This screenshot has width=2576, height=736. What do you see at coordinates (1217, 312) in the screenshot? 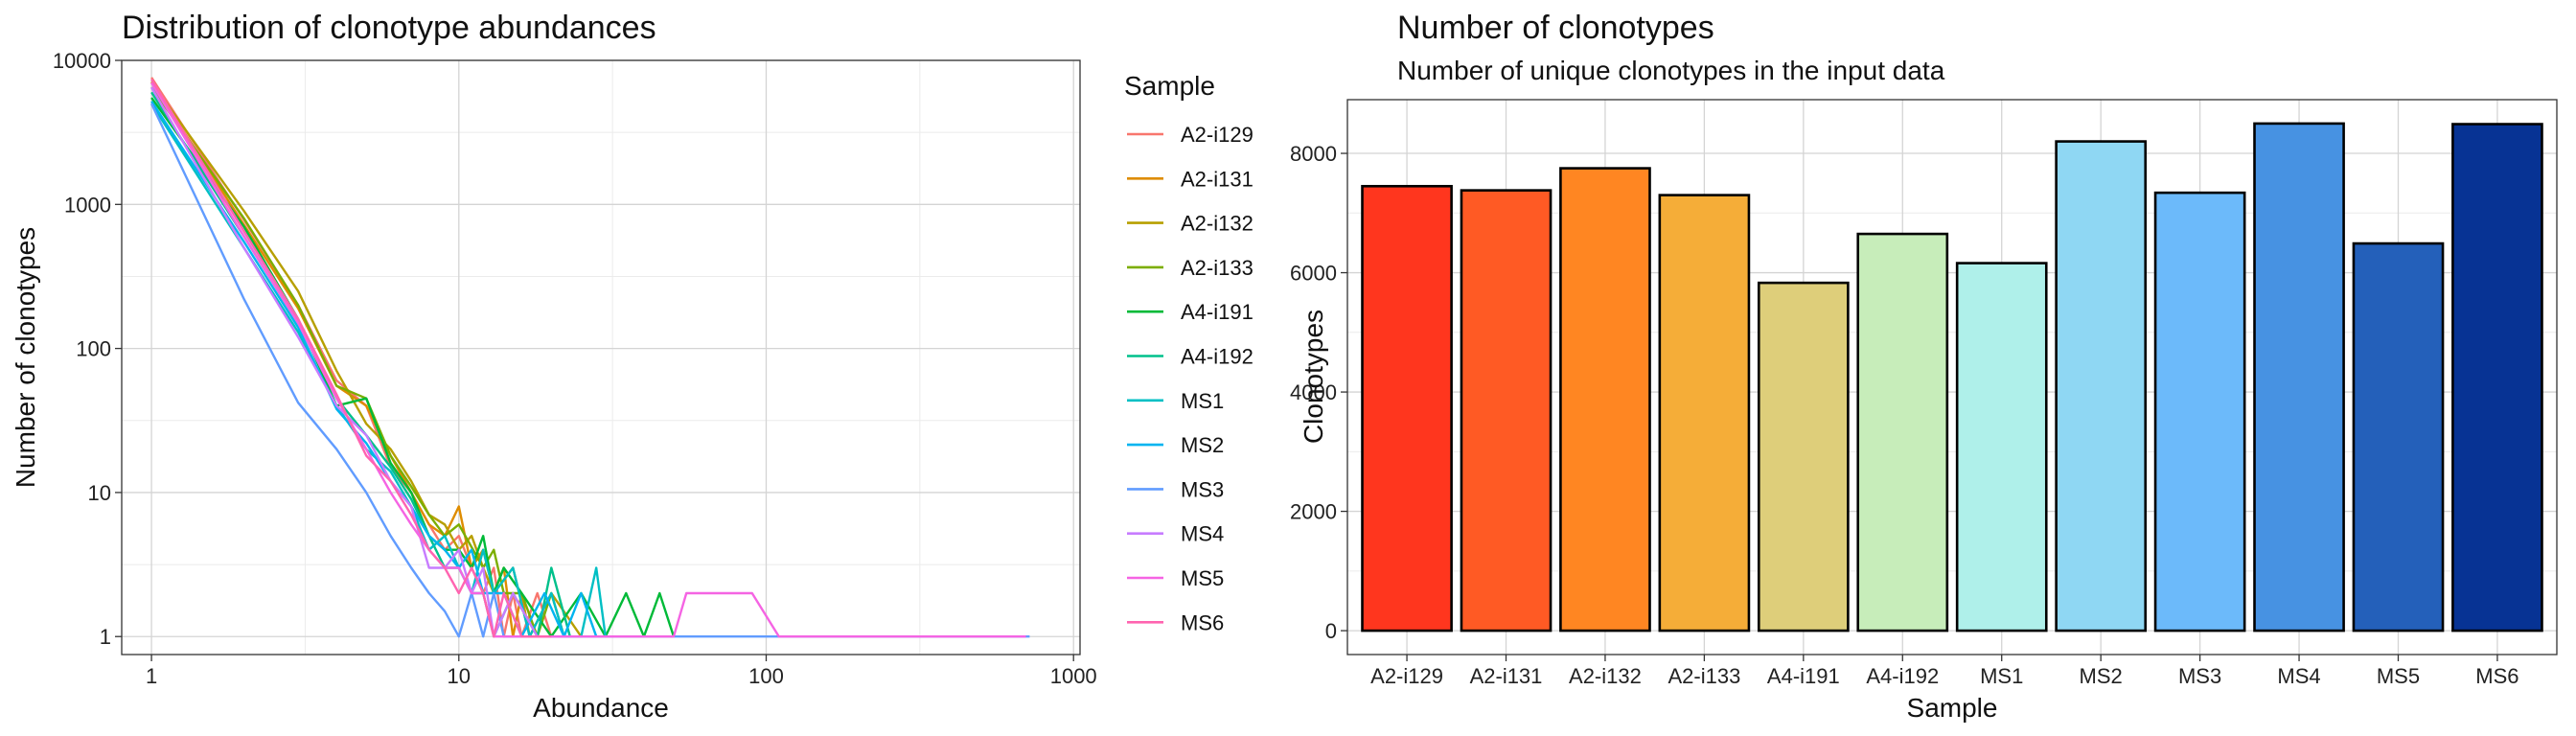
I see `legend-label-A4-i191: A4-i191` at bounding box center [1217, 312].